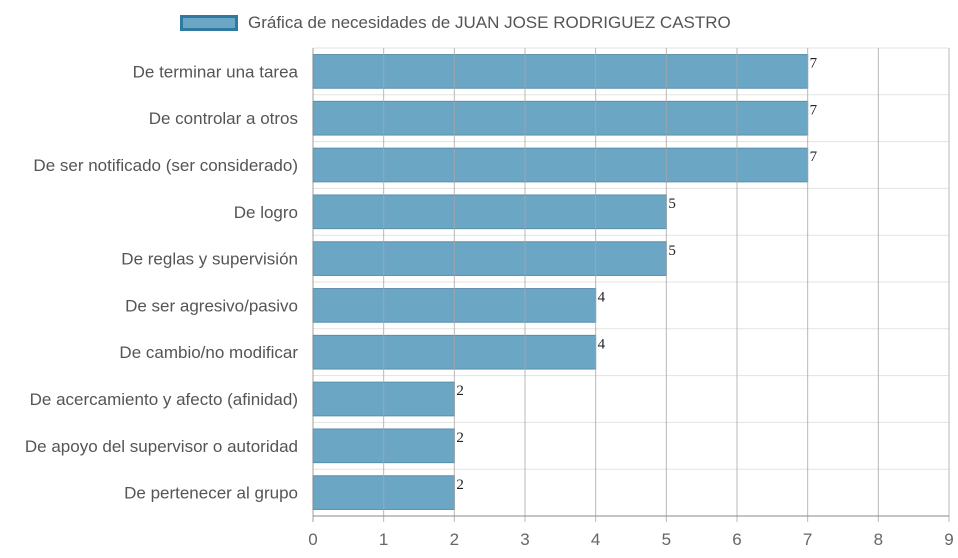  What do you see at coordinates (595, 539) in the screenshot?
I see `x-tick-label: 4` at bounding box center [595, 539].